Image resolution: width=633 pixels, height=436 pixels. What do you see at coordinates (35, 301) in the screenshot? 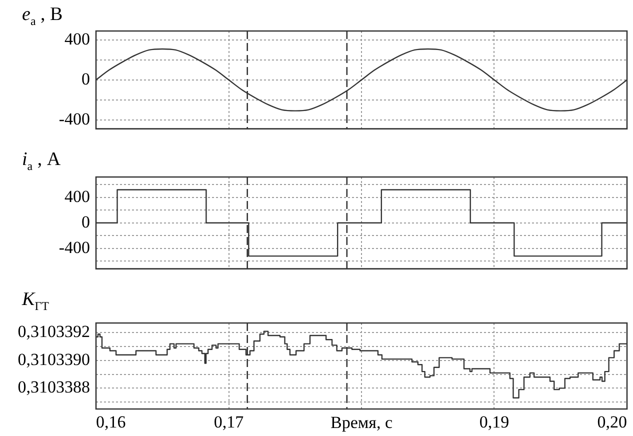
I see `y-axis-title: K$_{ГТ}$` at bounding box center [35, 301].